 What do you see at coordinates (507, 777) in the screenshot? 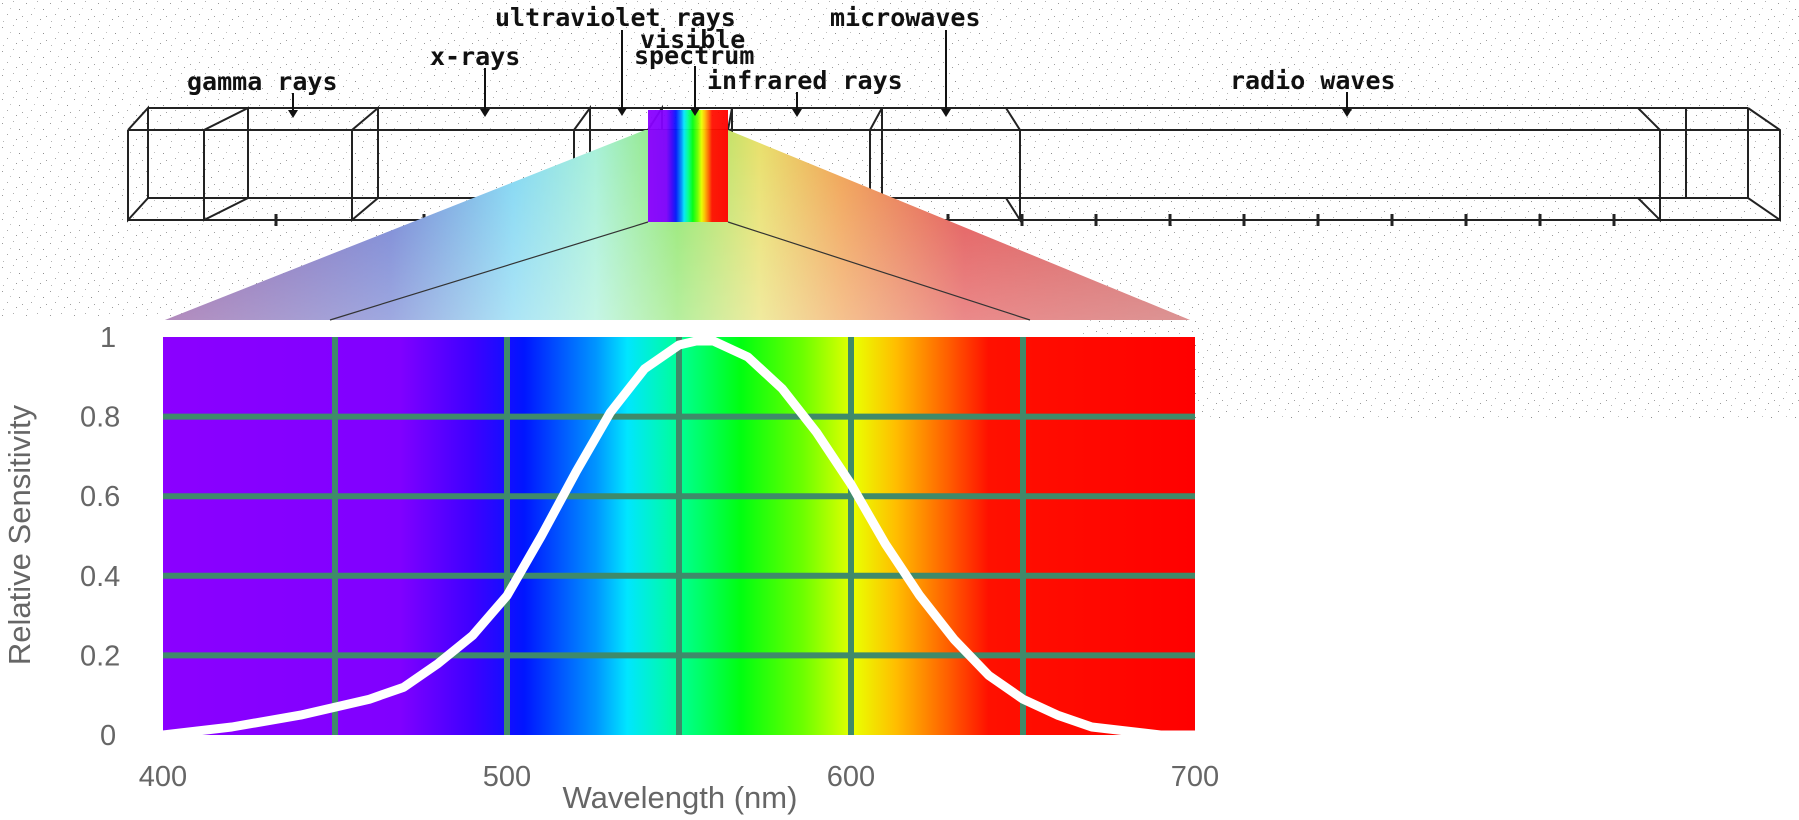
I see `x-tick-label: 500` at bounding box center [507, 777].